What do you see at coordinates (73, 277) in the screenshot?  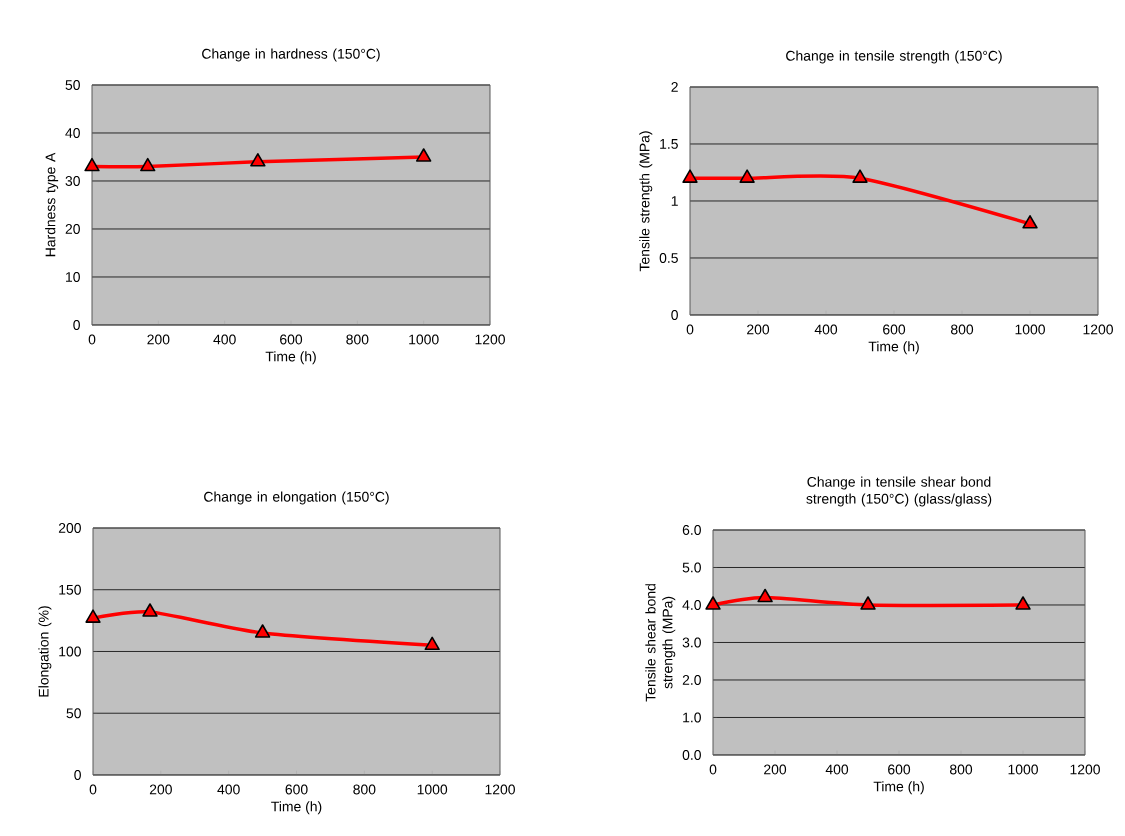 I see `y-tick-label: 10` at bounding box center [73, 277].